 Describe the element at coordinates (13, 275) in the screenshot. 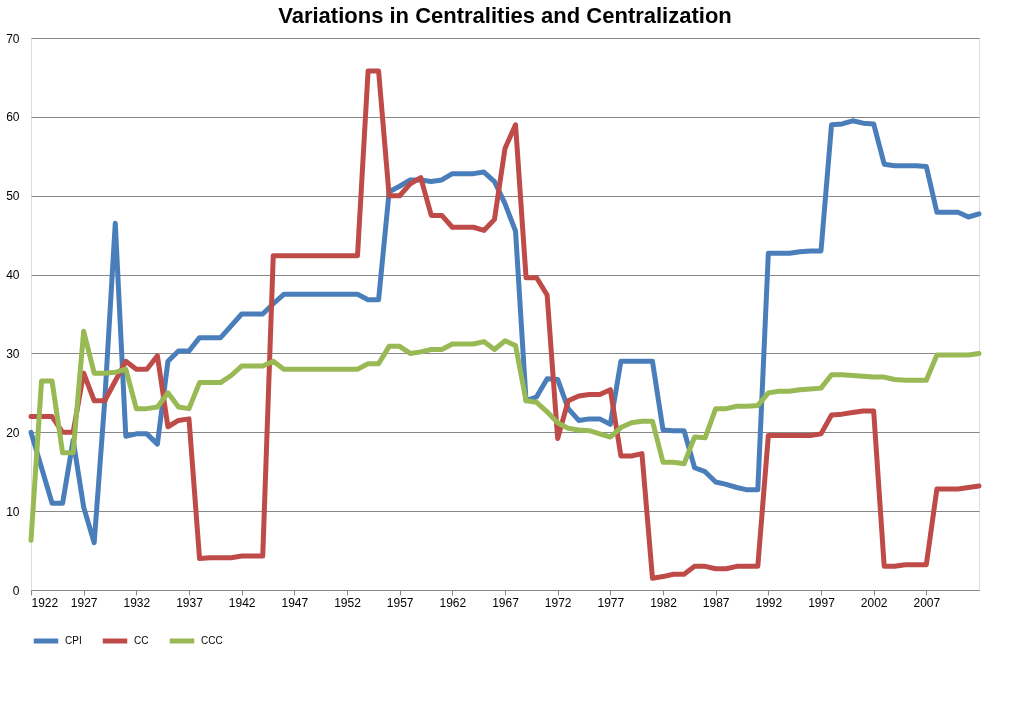

I see `y-tick-label: 40` at that location.